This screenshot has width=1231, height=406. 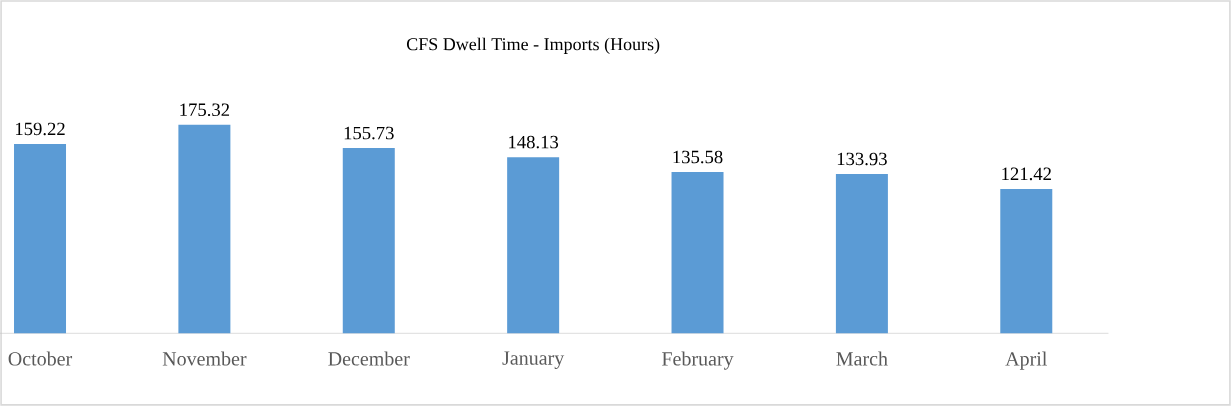 I want to click on data-label: 148.13, so click(x=534, y=142).